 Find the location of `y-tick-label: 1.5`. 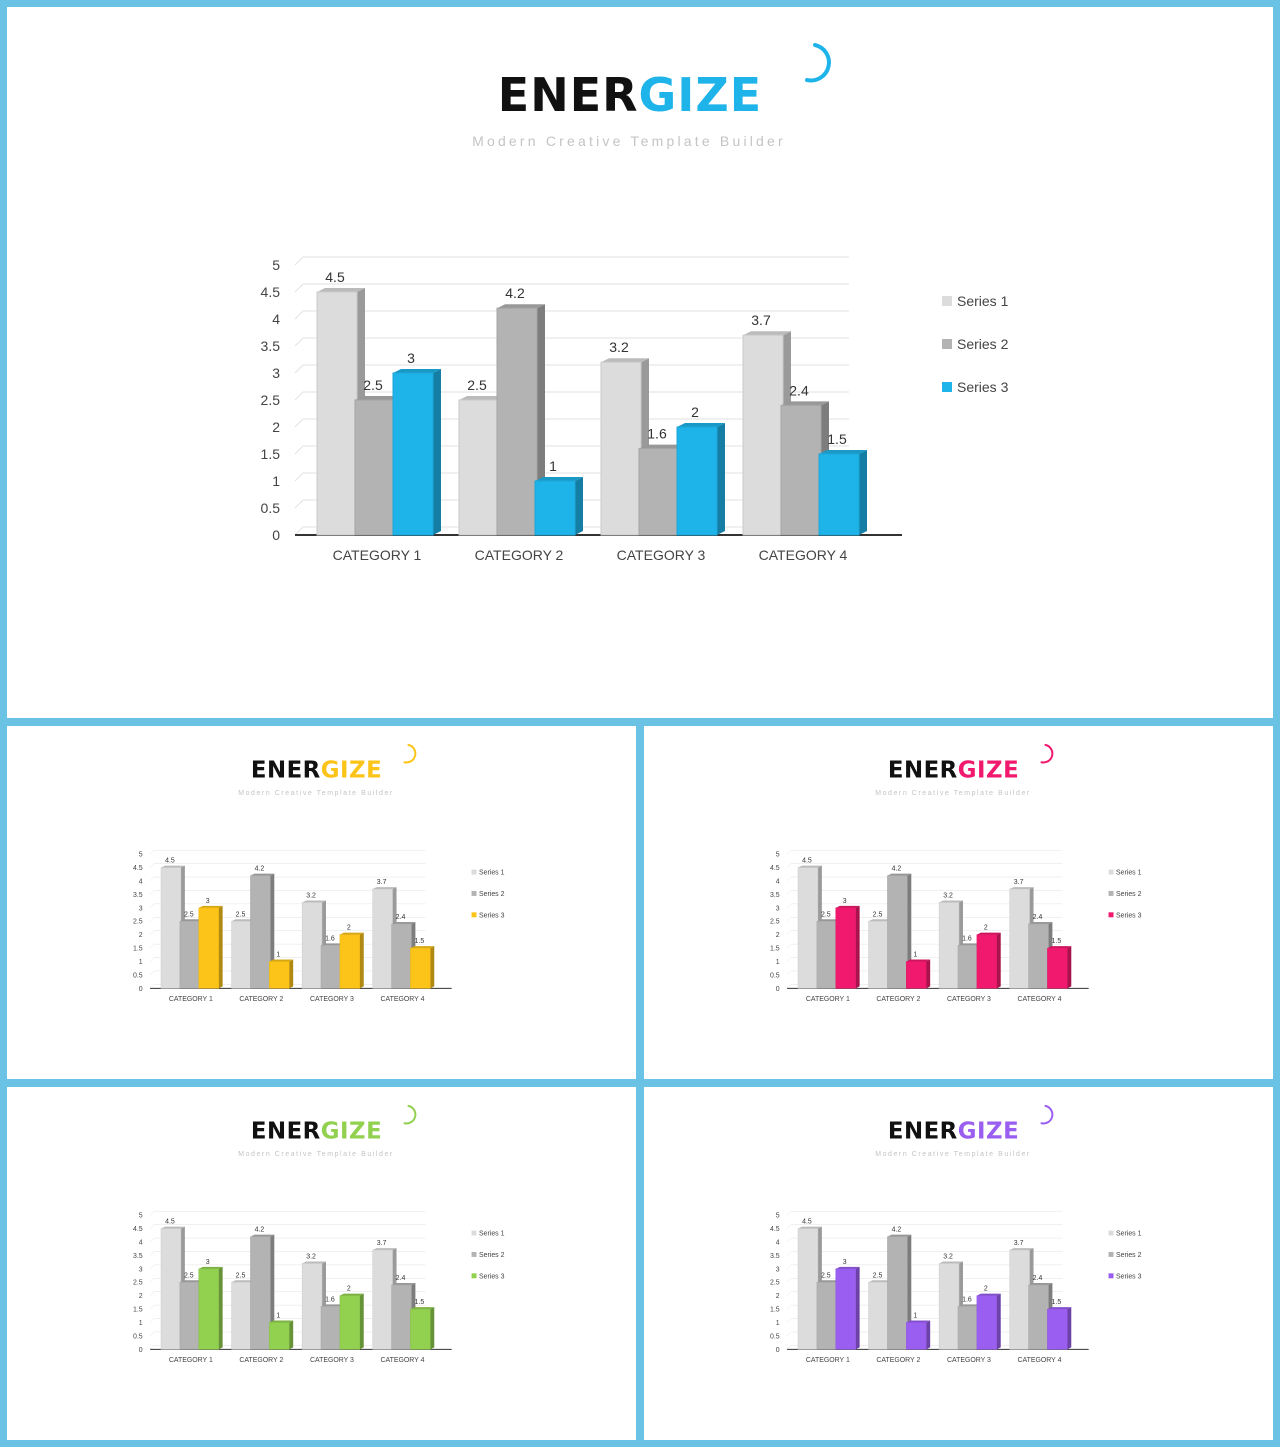

y-tick-label: 1.5 is located at coordinates (138, 1310).